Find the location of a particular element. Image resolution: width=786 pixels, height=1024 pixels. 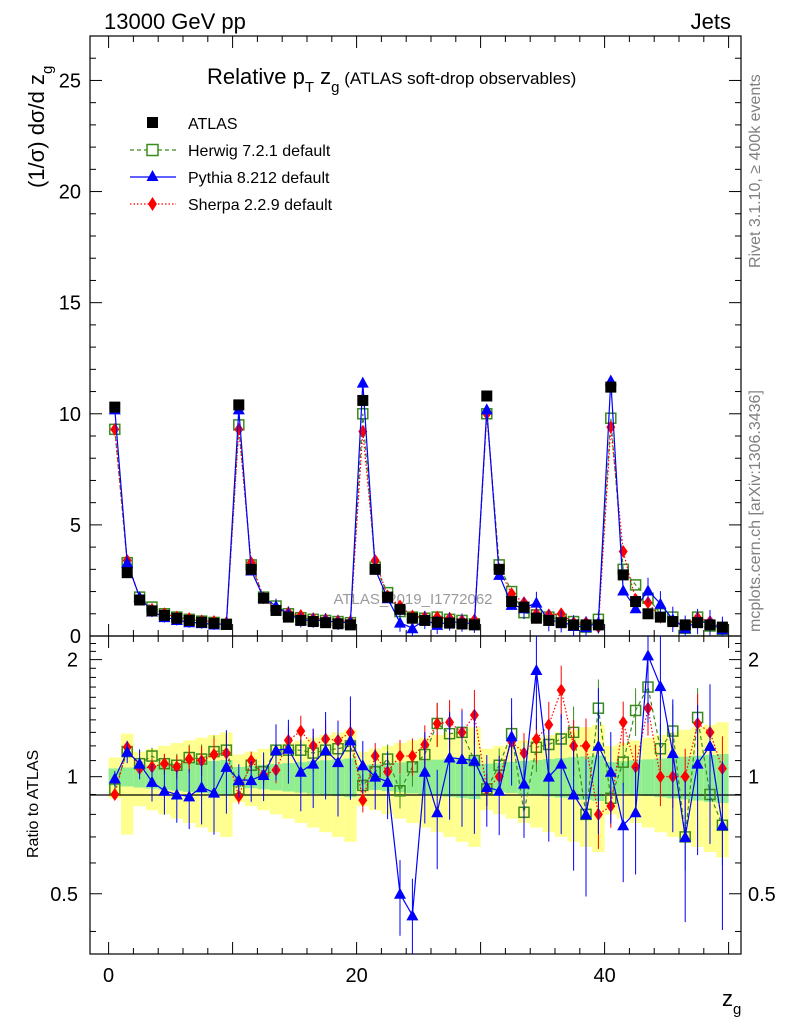

ratio-tick-label-left: 0.5 is located at coordinates (64, 895).